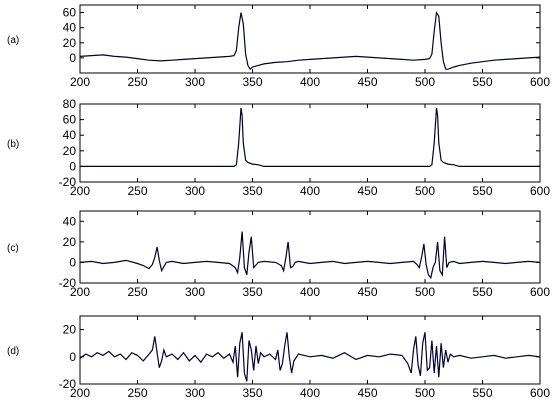  I want to click on panel-label: (d), so click(13, 351).